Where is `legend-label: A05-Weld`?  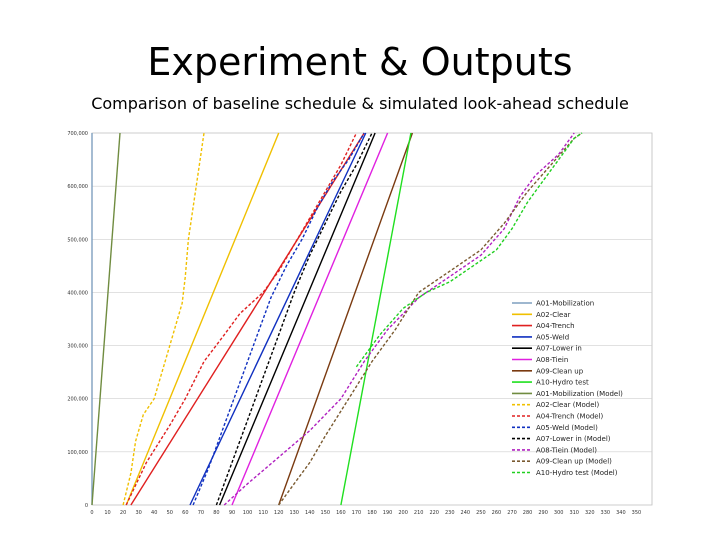
legend-label: A05-Weld is located at coordinates (552, 337).